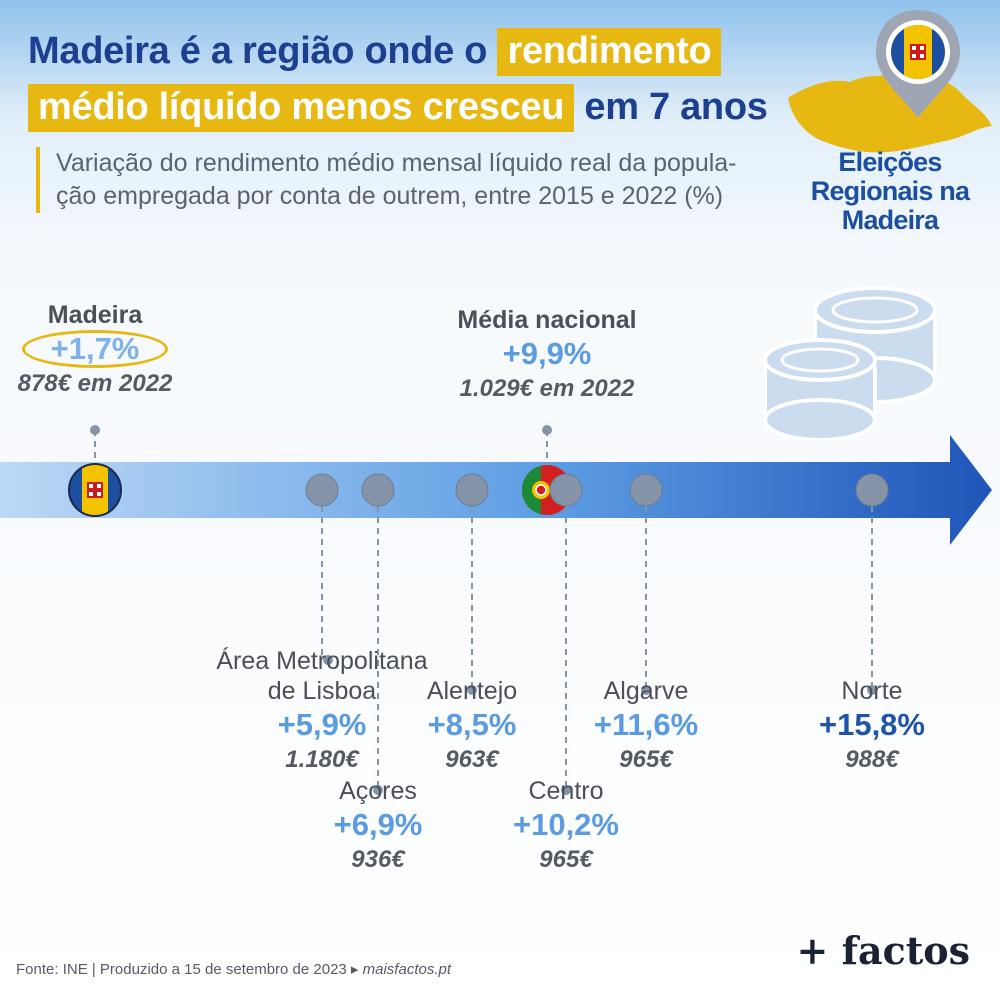  Describe the element at coordinates (547, 490) in the screenshot. I see `portugal-flag-icon` at that location.